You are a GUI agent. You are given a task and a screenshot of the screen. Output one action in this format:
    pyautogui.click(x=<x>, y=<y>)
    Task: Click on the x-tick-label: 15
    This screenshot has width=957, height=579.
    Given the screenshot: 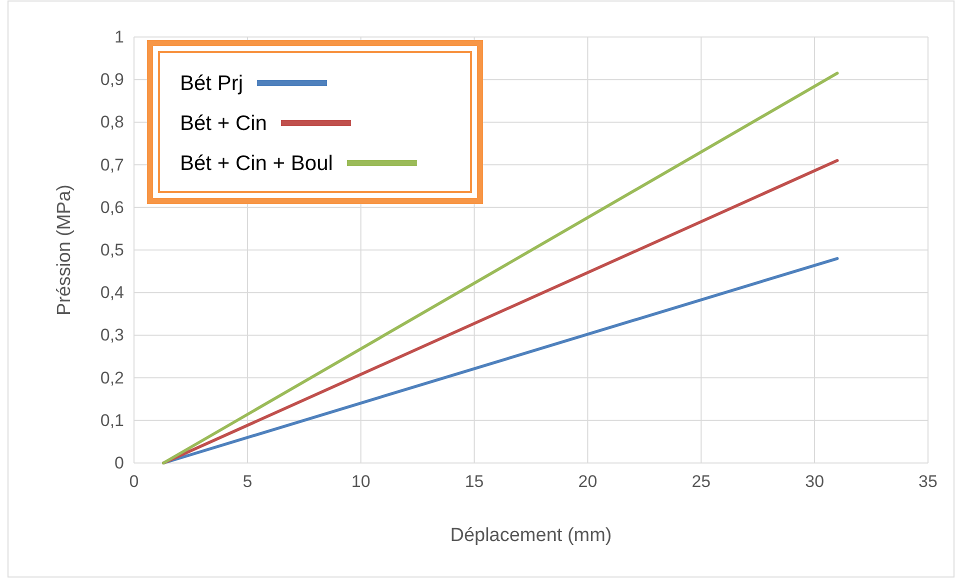 What is the action you would take?
    pyautogui.click(x=474, y=482)
    